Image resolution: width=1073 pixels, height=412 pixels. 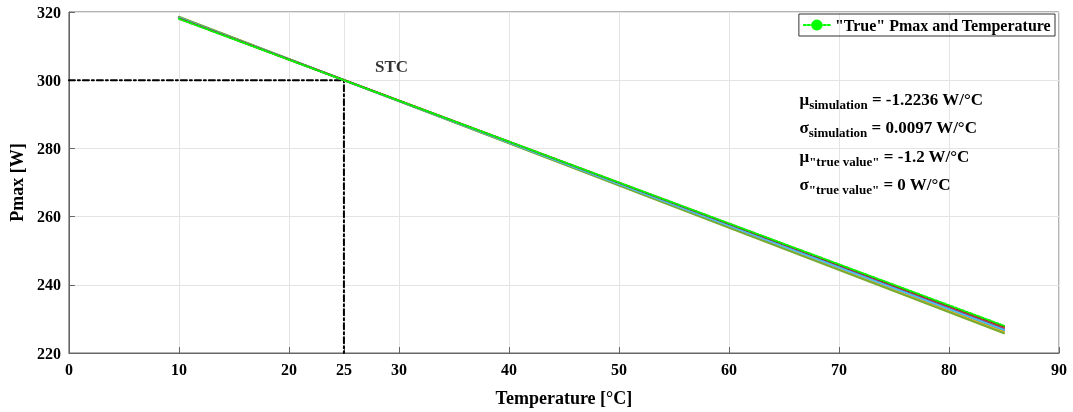 I want to click on x-tick-label: 0, so click(x=68, y=369).